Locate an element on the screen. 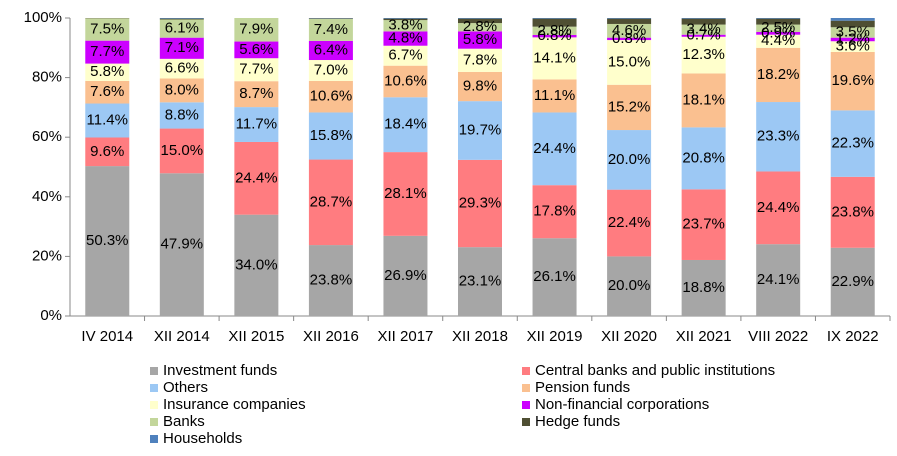  value-label: 22.3% is located at coordinates (852, 143).